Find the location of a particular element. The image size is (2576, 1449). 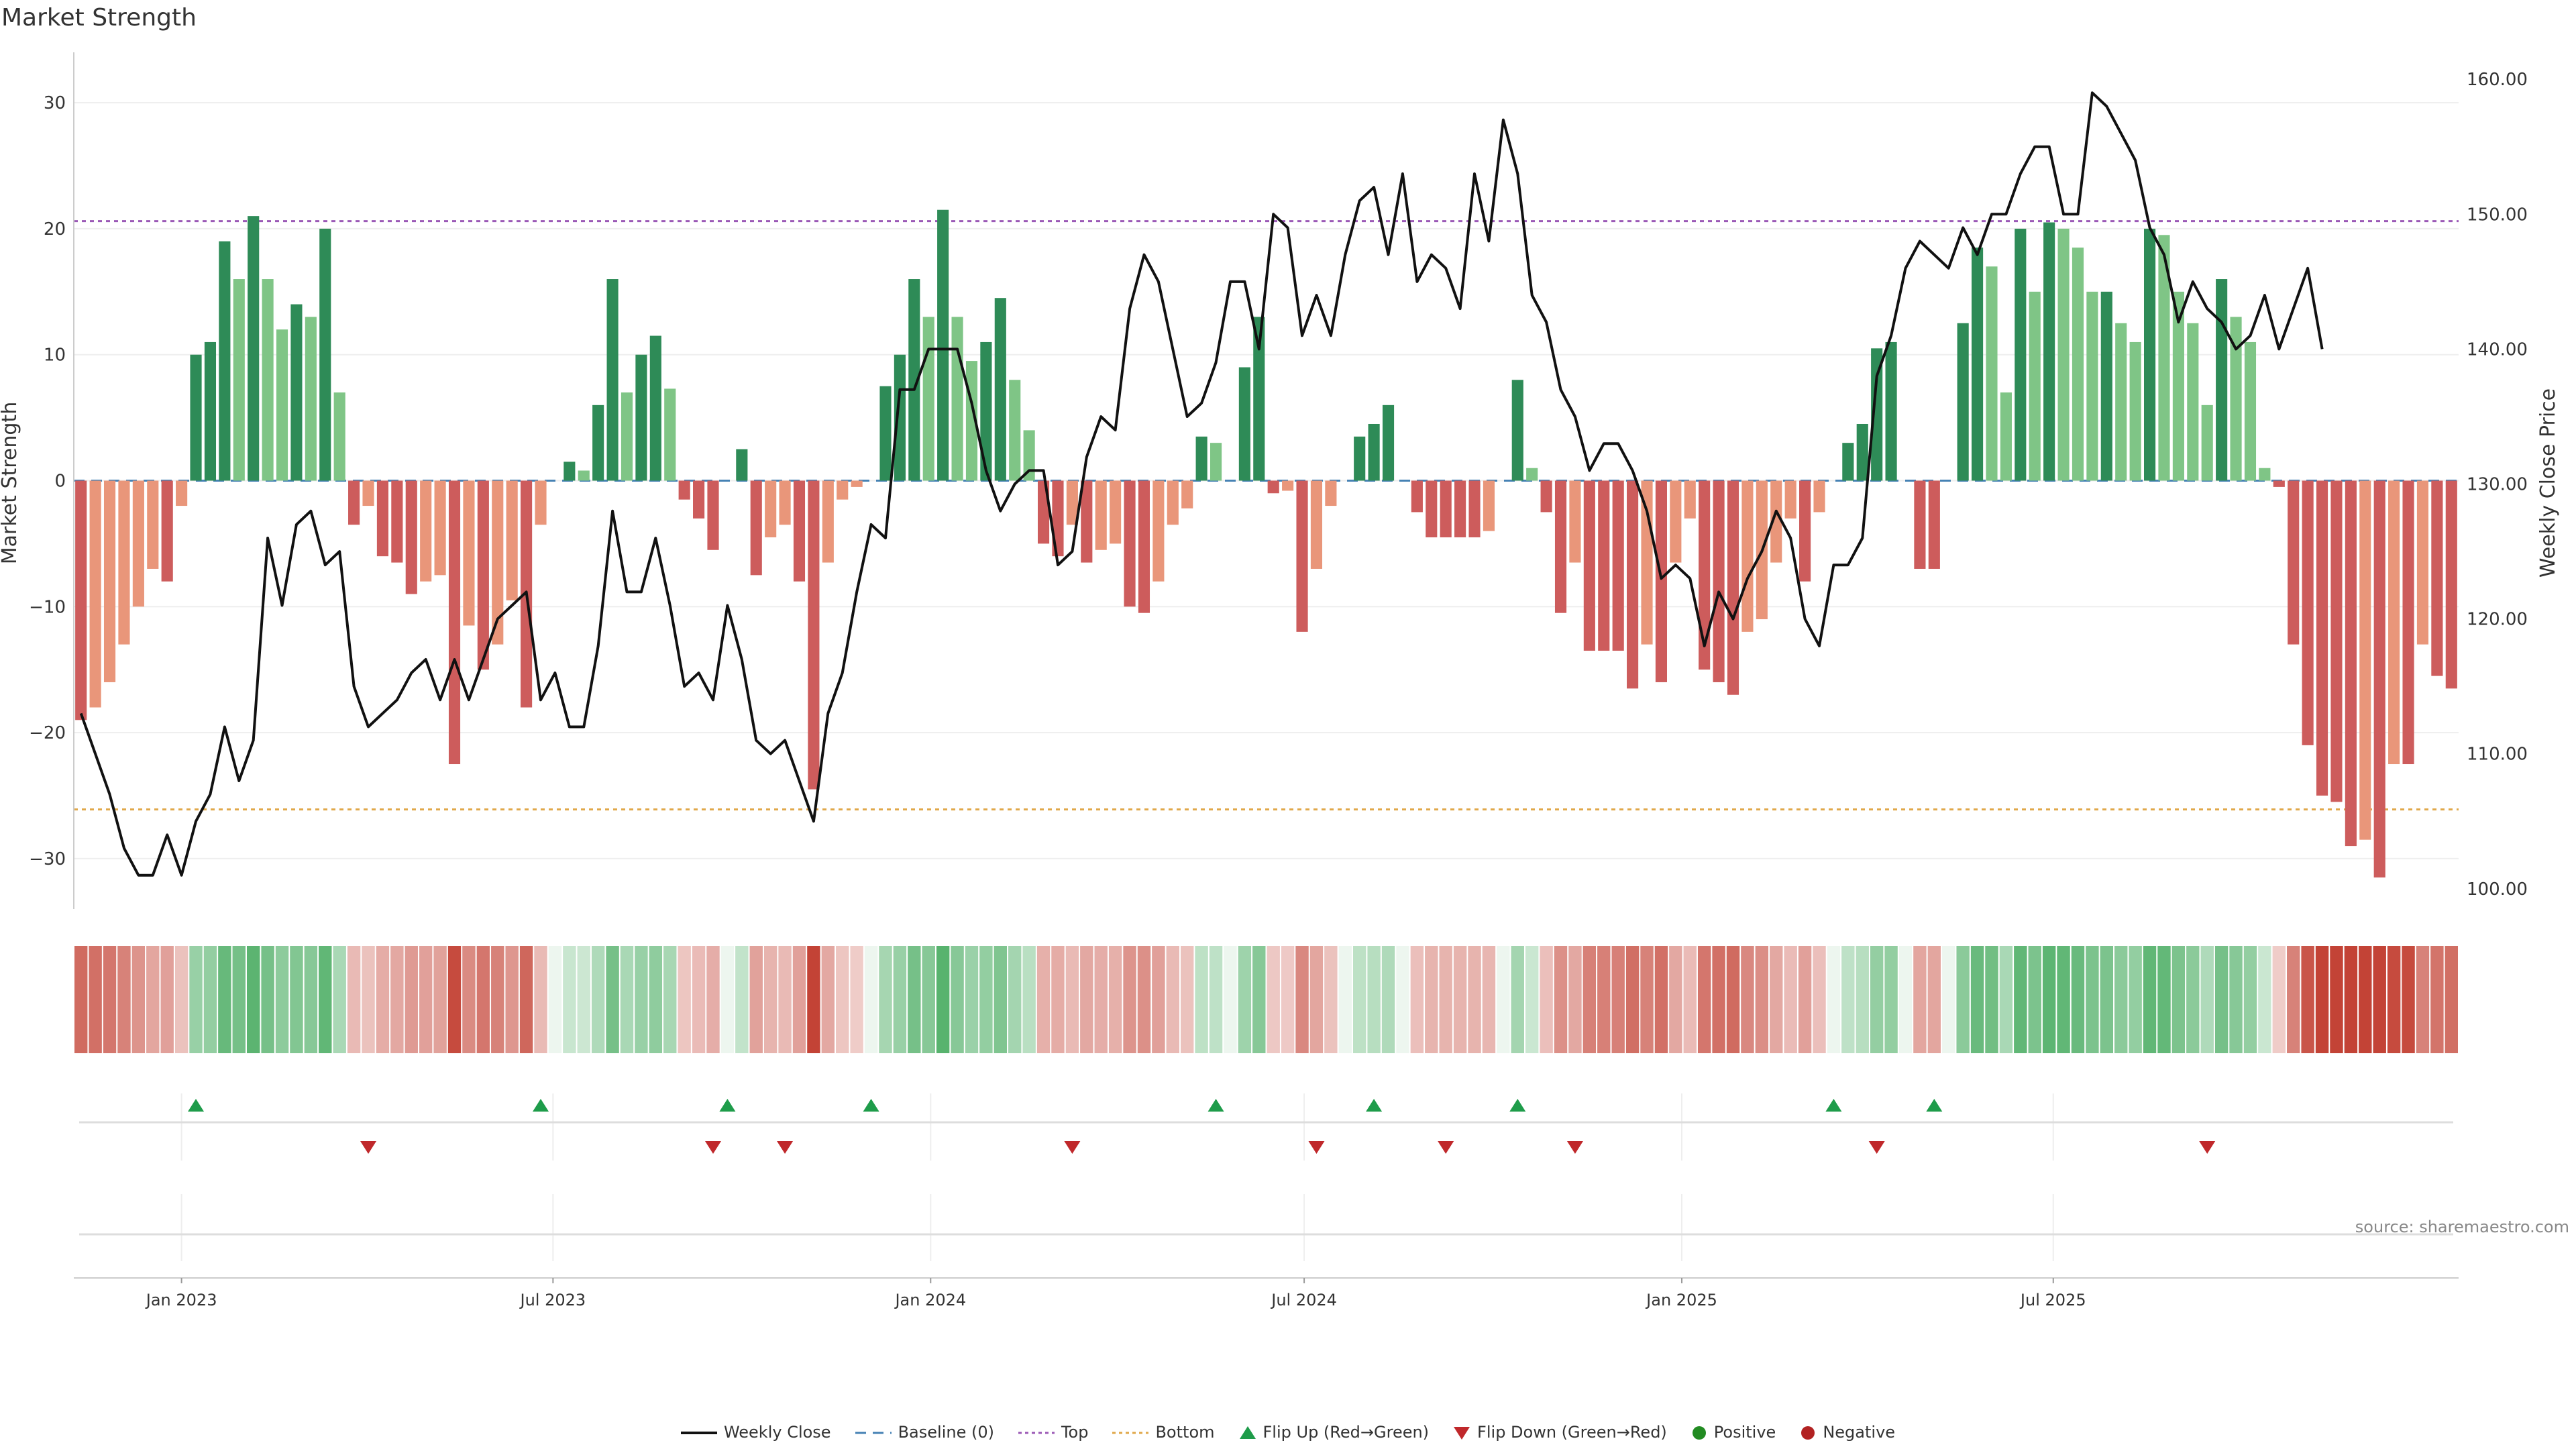

legend-label: Top is located at coordinates (1075, 1432).